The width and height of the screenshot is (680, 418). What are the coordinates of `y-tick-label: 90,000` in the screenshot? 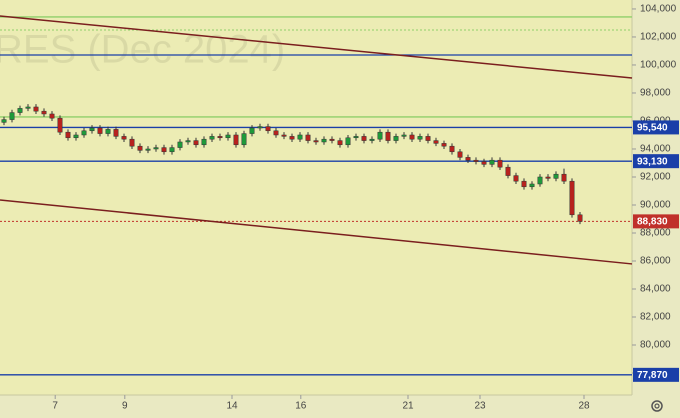 It's located at (655, 205).